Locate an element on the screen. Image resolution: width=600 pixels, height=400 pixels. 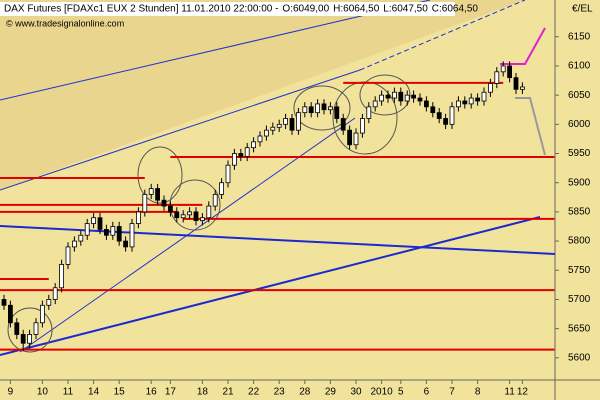
y-tick-label: 6150 is located at coordinates (579, 36).